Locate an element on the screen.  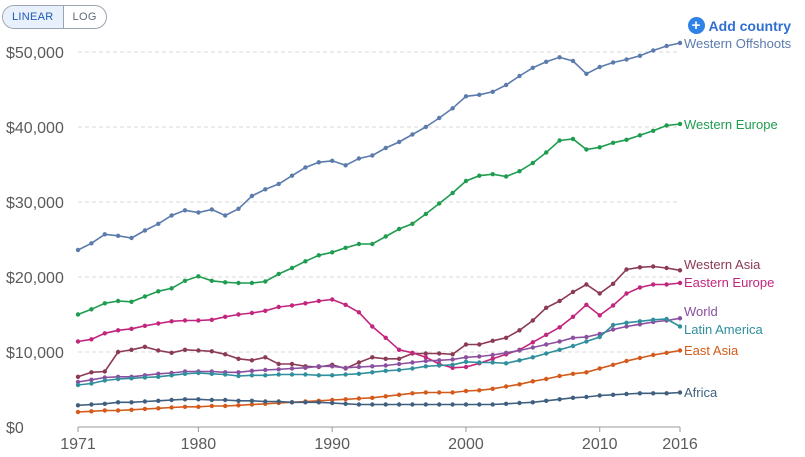
series-label: Western Europe is located at coordinates (731, 124).